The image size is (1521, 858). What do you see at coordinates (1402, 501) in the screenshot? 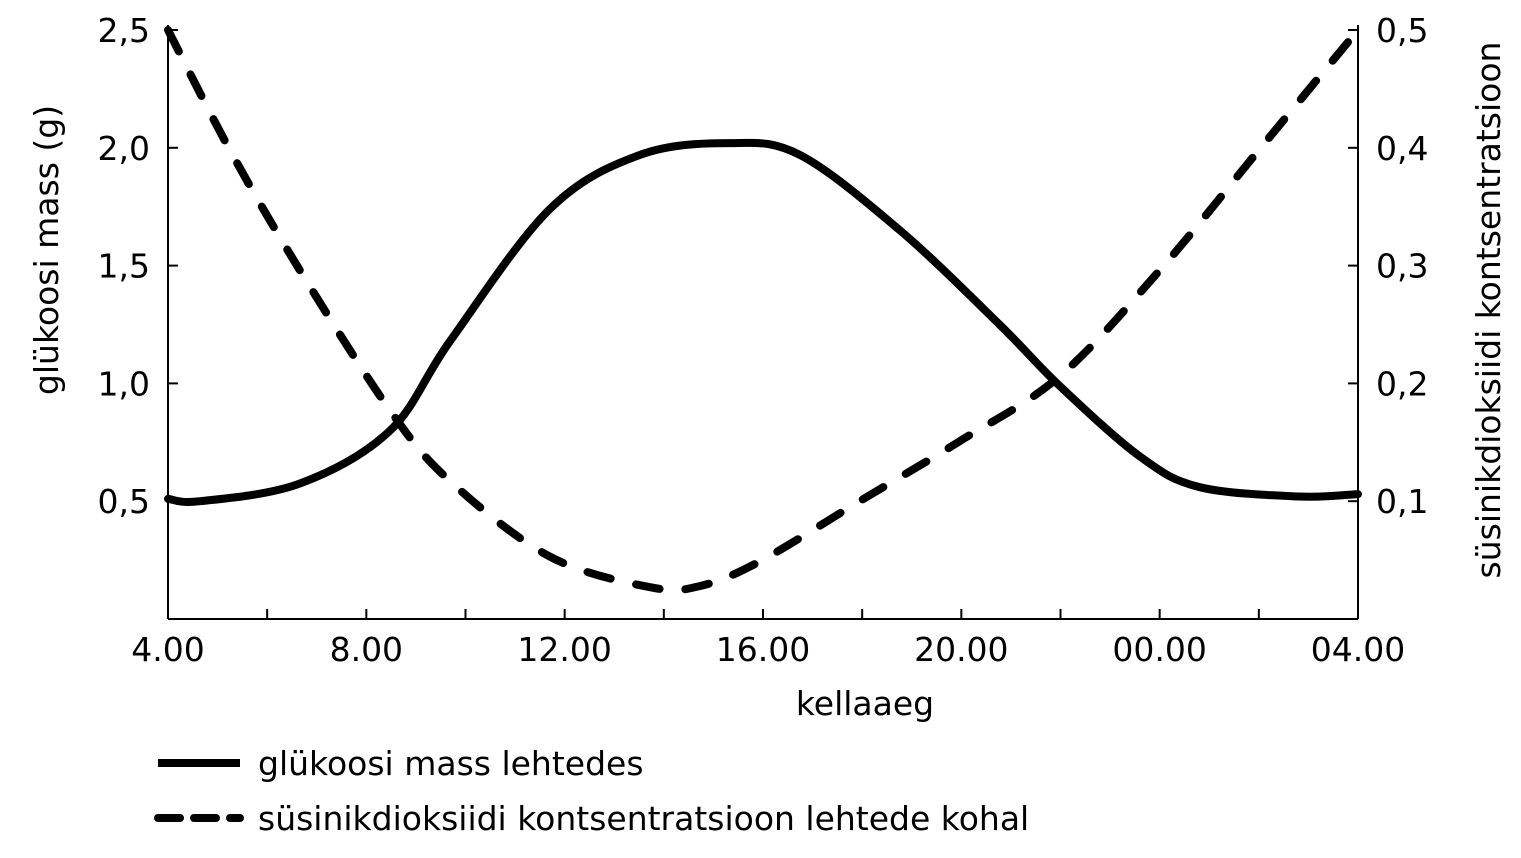
I see `y-tick-label-right: 0,1` at bounding box center [1402, 501].